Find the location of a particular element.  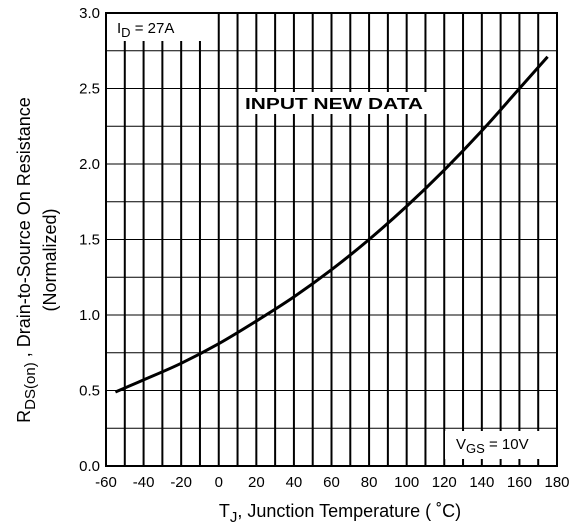

vgs-label-main: V is located at coordinates (461, 444).